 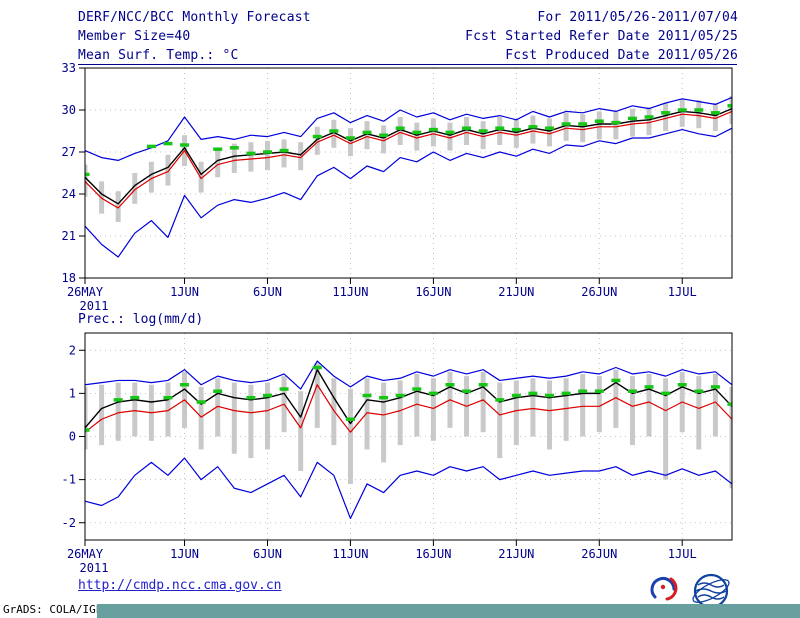 What do you see at coordinates (158, 55) in the screenshot?
I see `variable-label: Mean Surf. Temp.: °C` at bounding box center [158, 55].